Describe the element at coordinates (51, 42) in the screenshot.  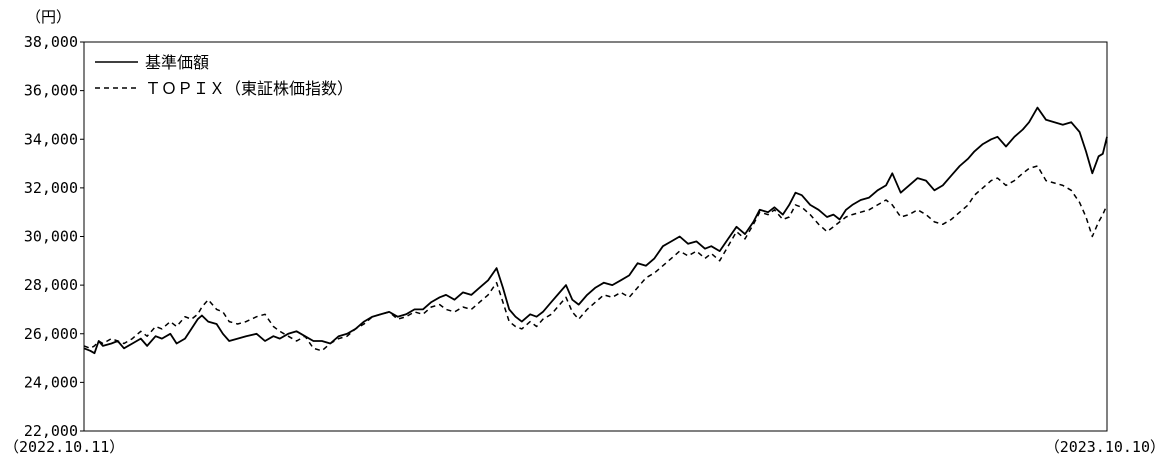
I see `y-tick-label: 38,000` at that location.